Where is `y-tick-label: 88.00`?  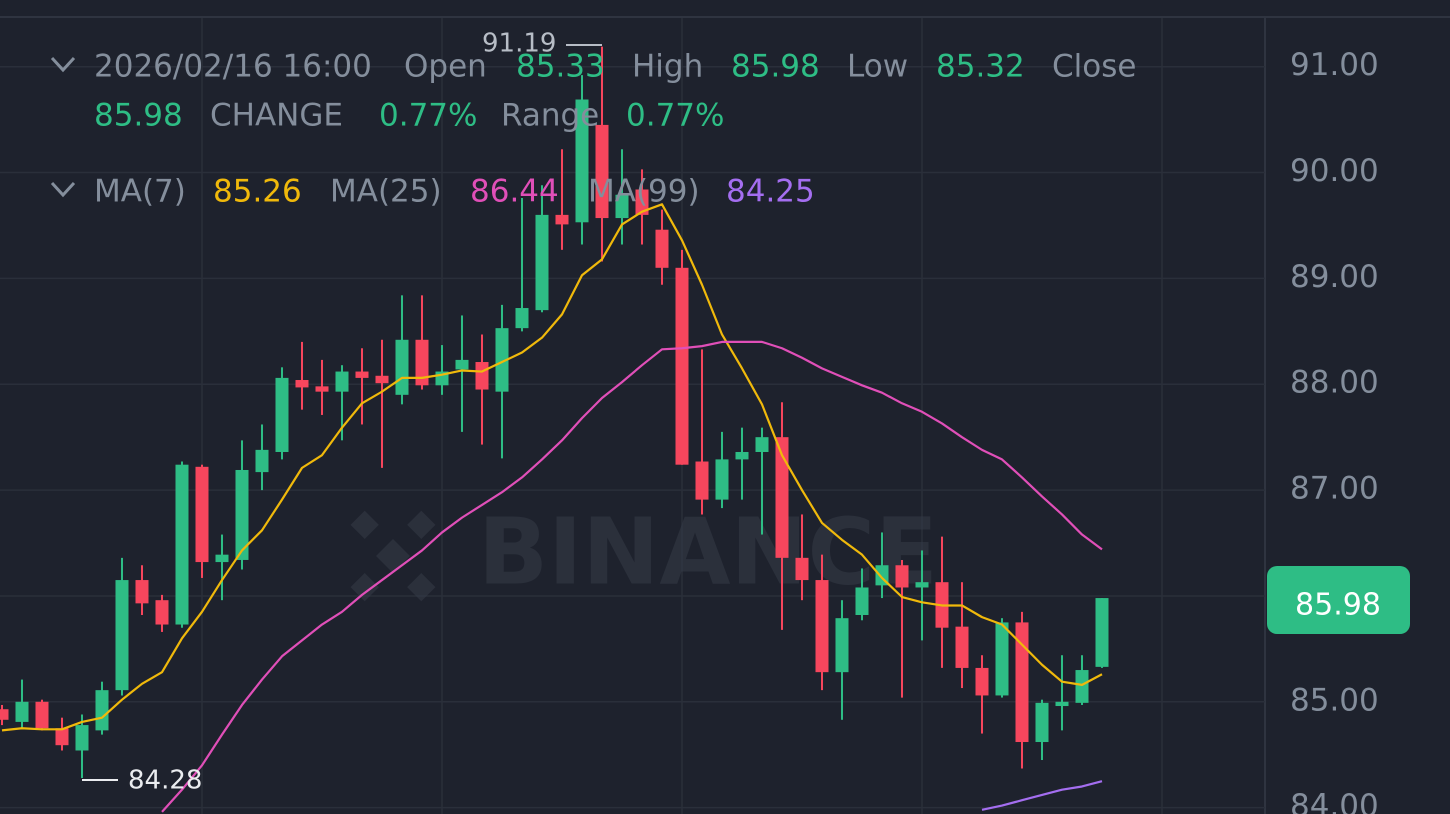 y-tick-label: 88.00 is located at coordinates (1334, 383).